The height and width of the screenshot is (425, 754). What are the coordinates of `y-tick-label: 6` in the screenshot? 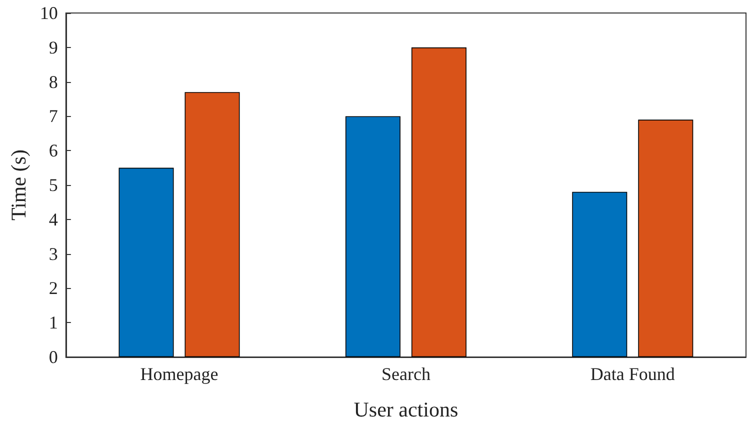 It's located at (53, 150).